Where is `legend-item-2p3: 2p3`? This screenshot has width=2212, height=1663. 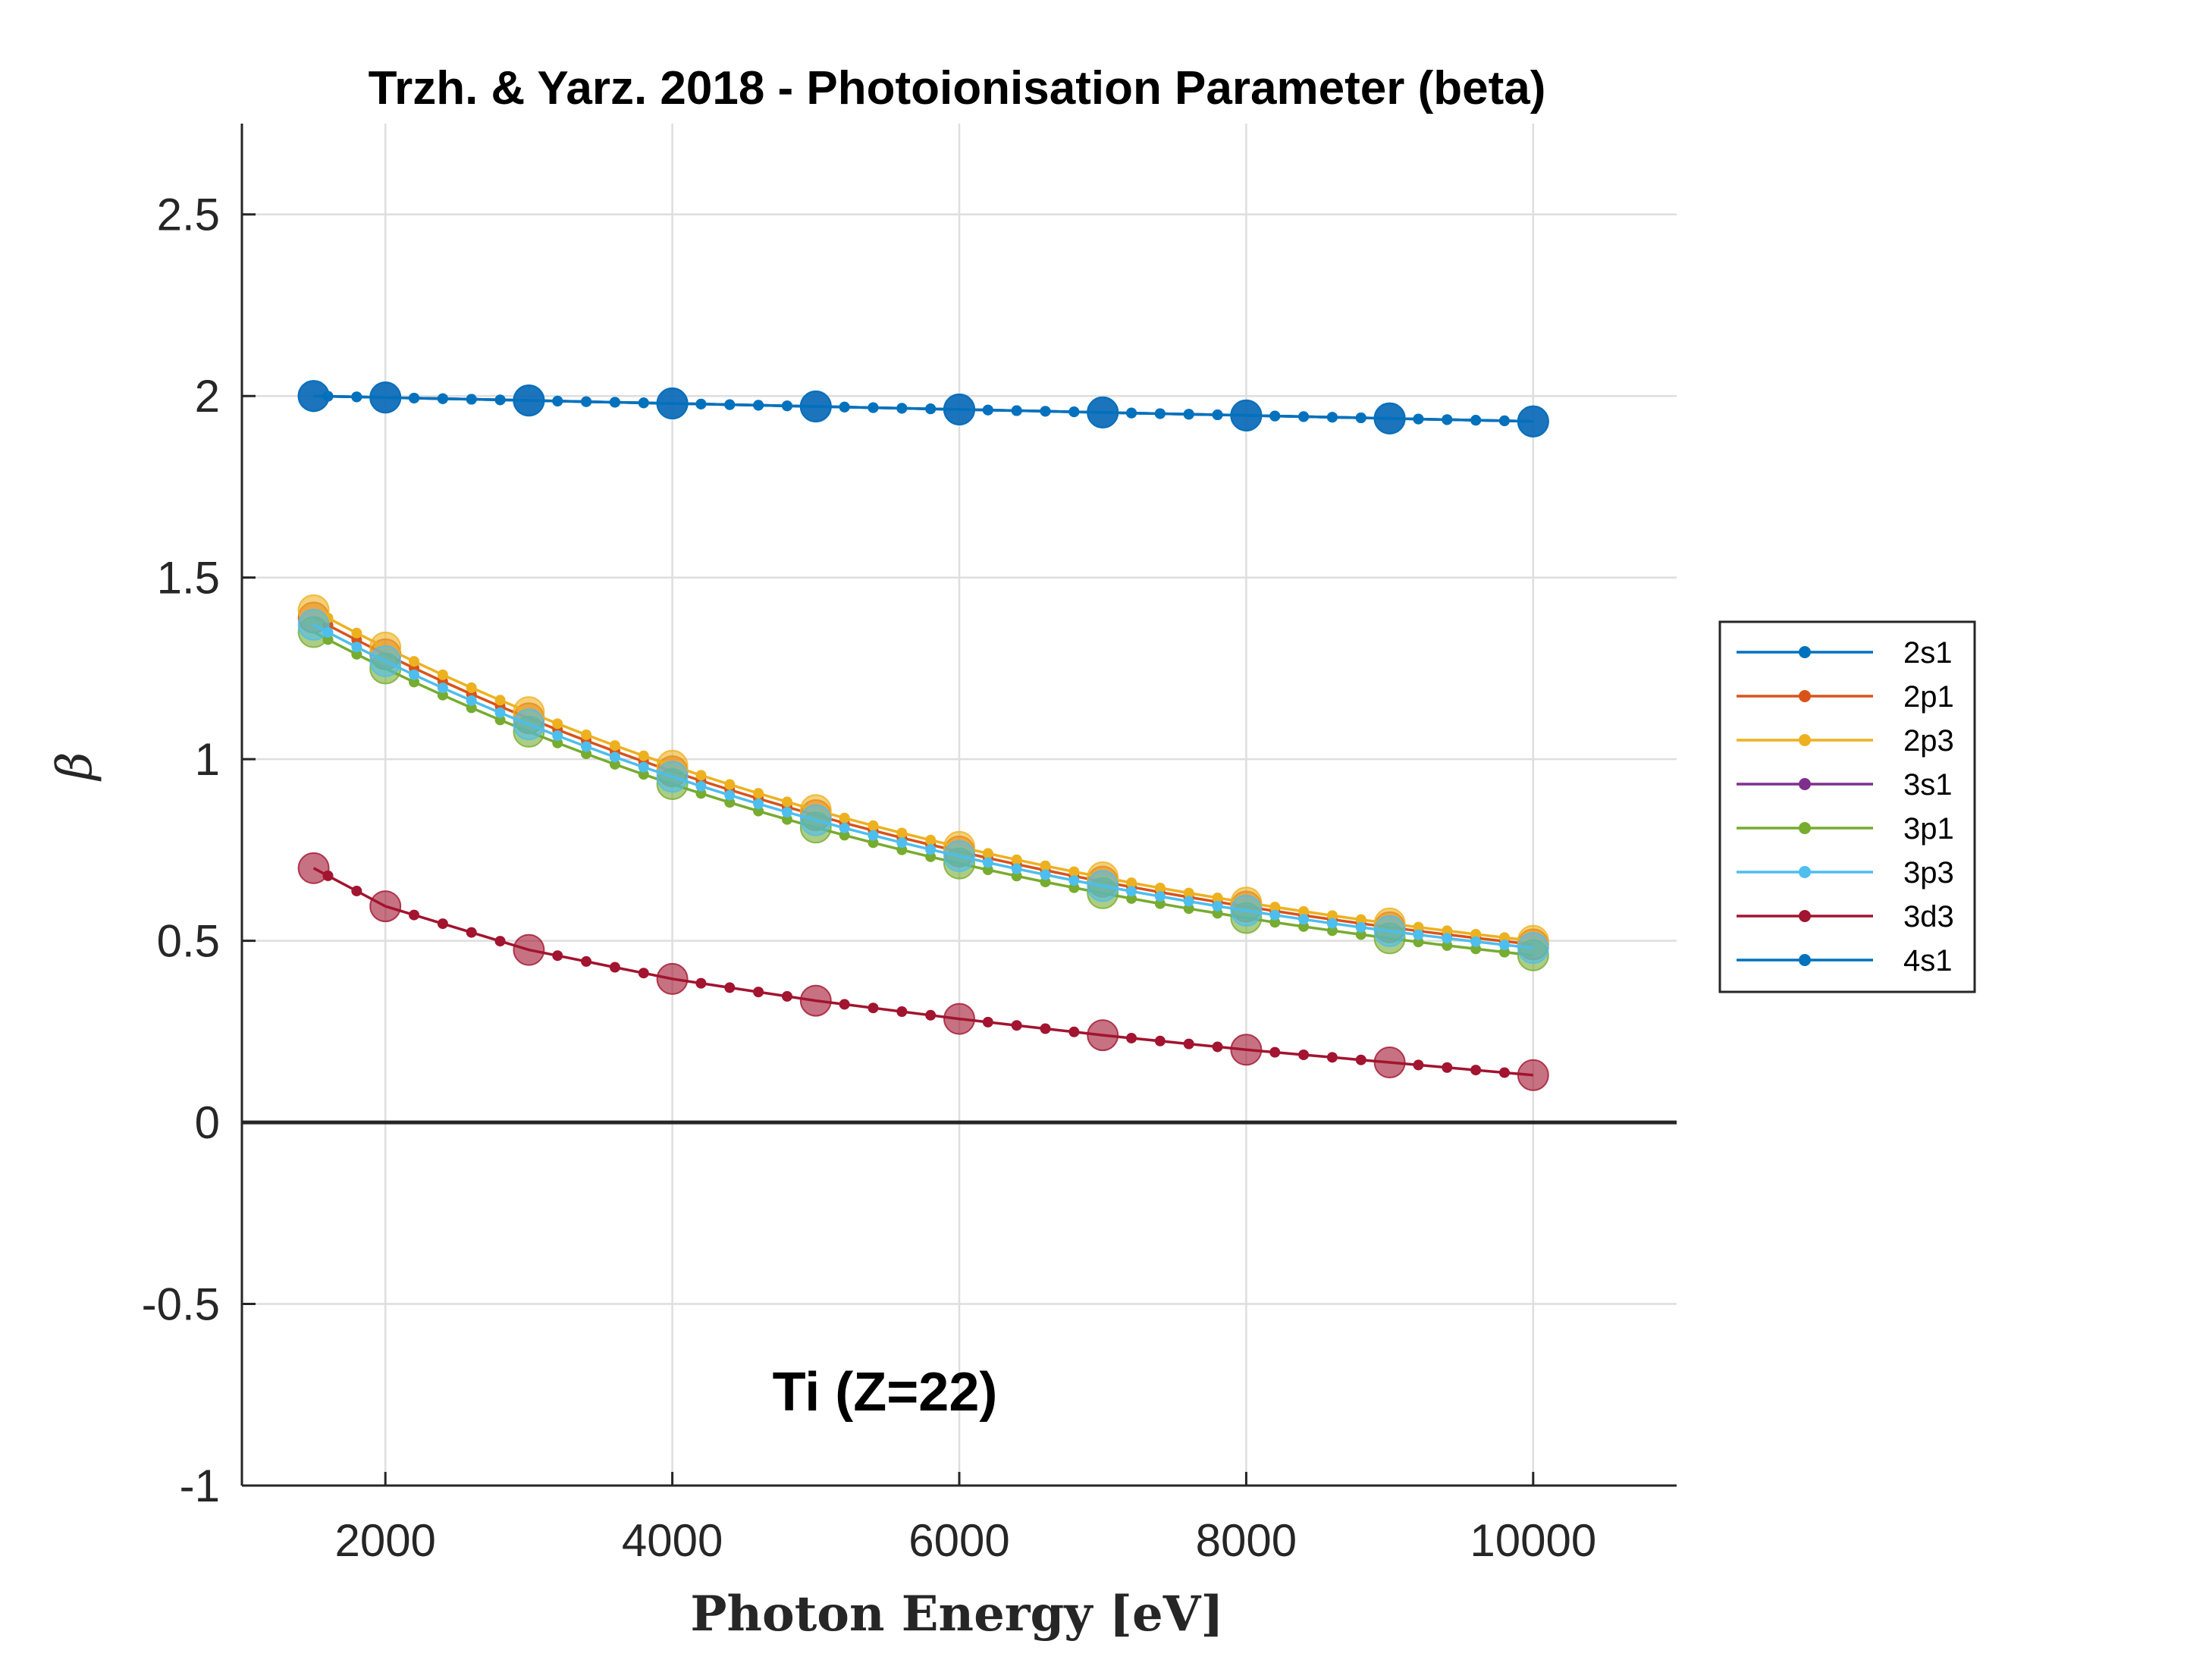 legend-item-2p3: 2p3 is located at coordinates (1845, 741).